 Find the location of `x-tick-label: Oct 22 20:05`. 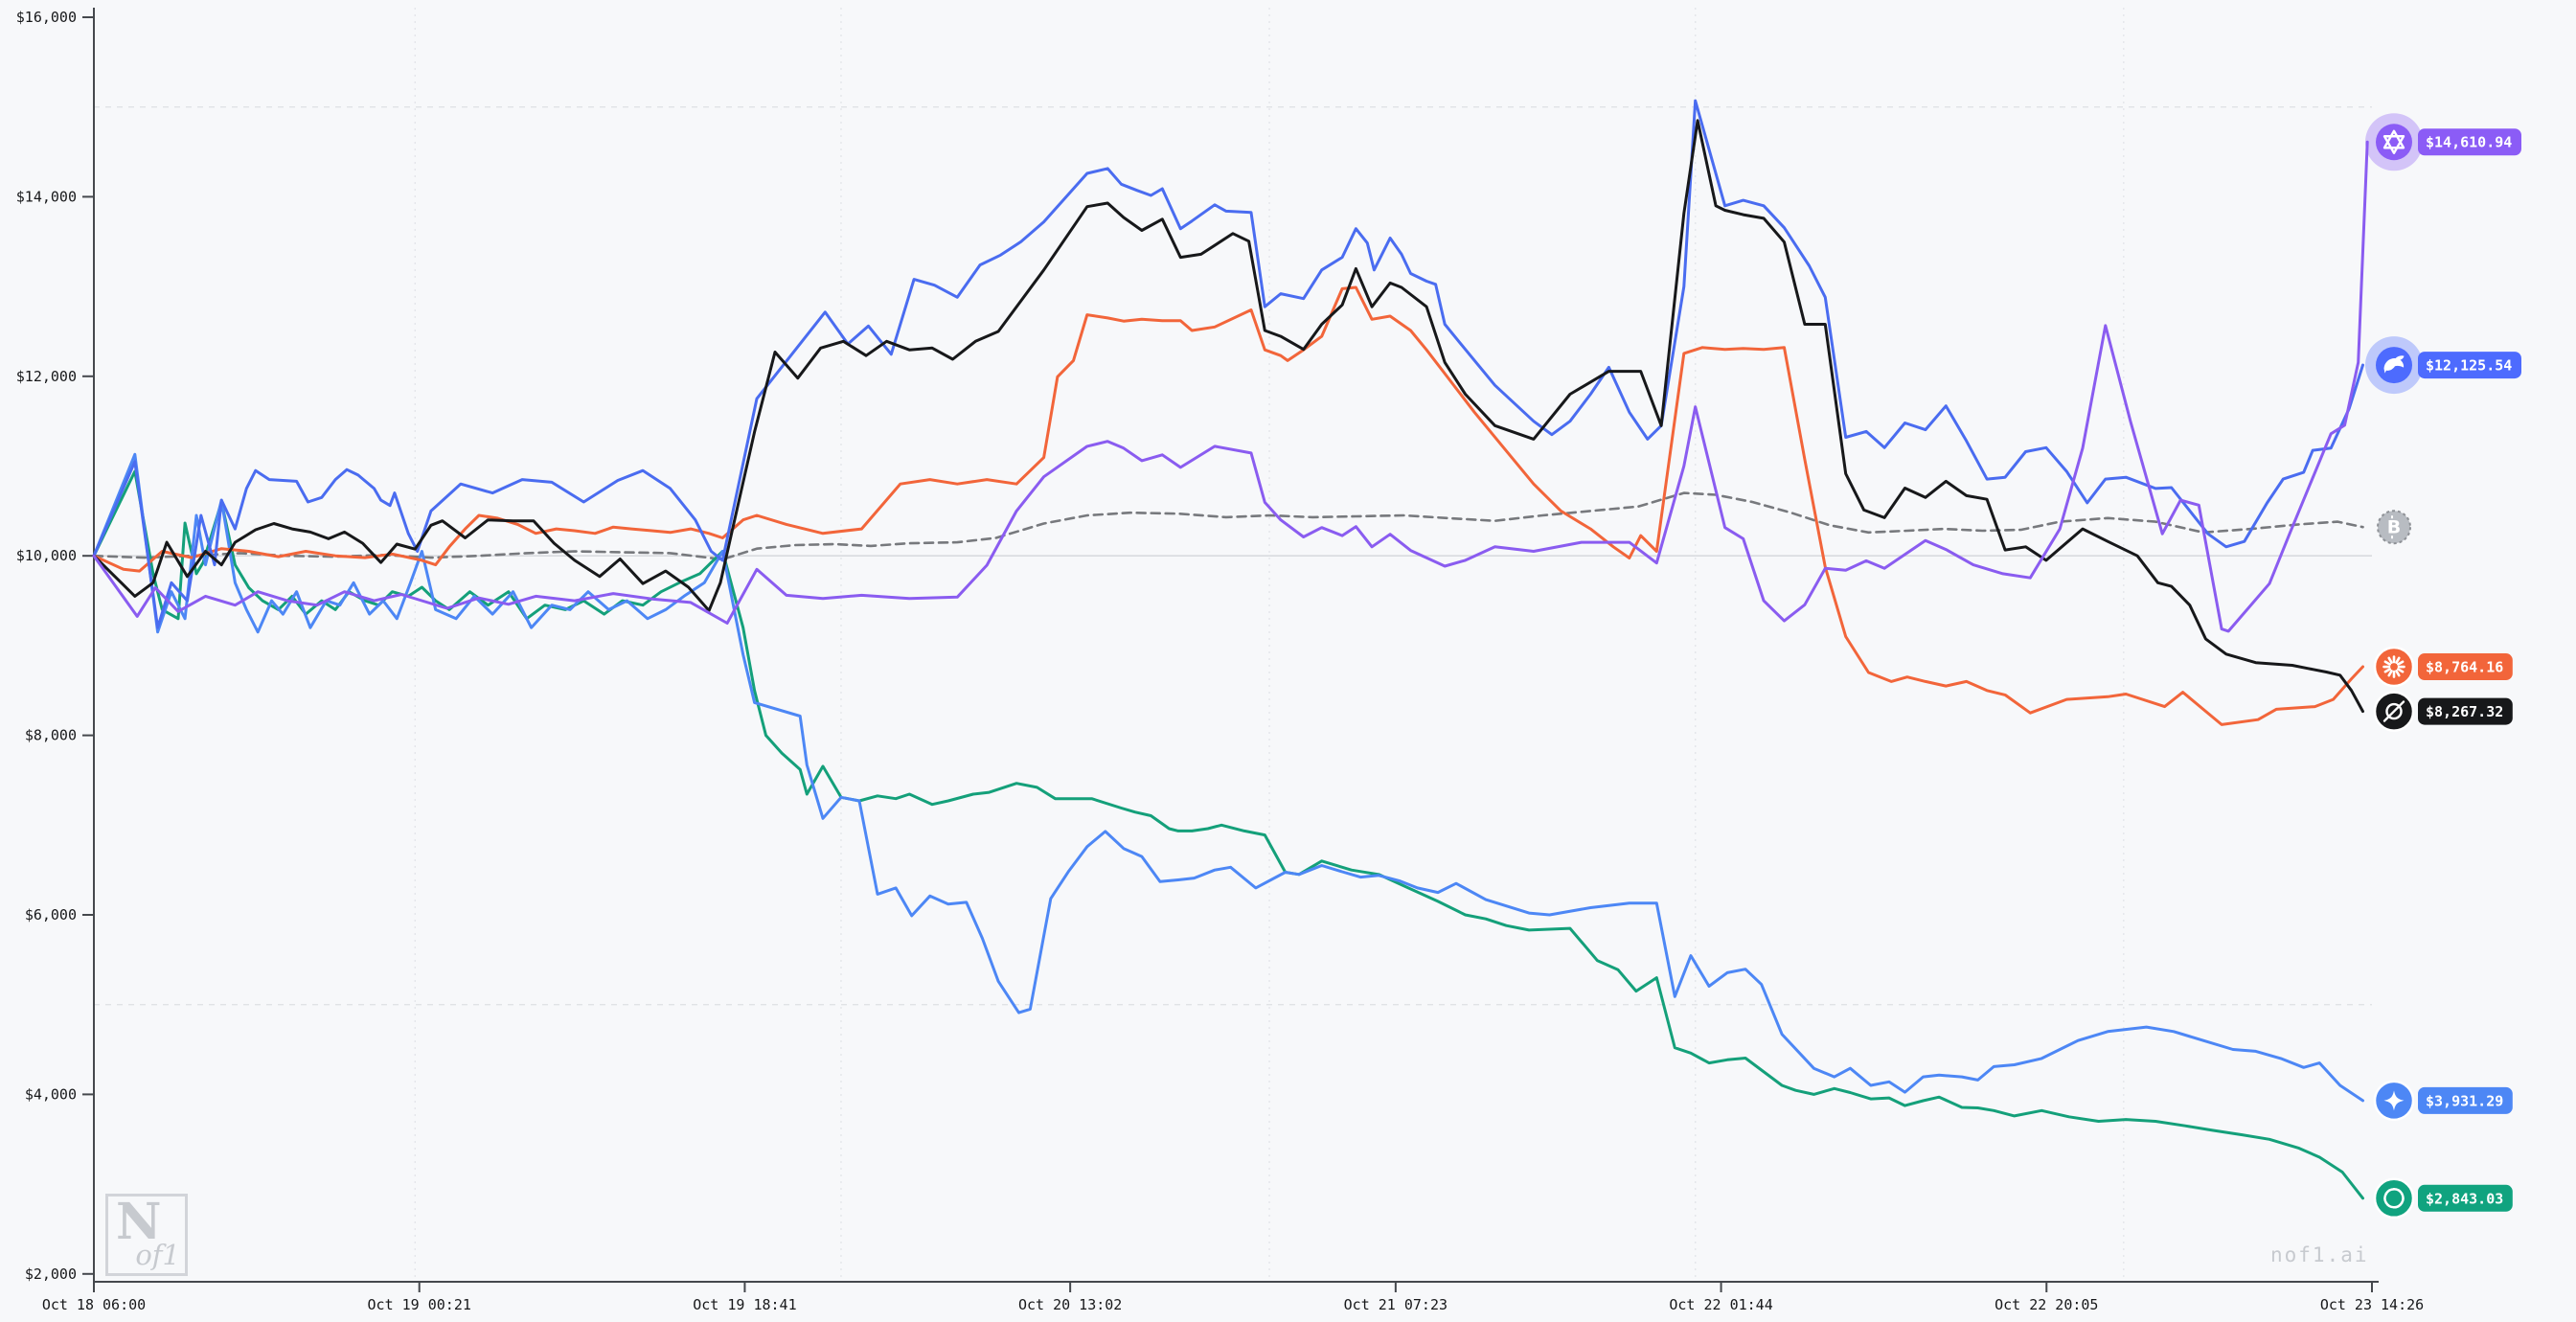

x-tick-label: Oct 22 20:05 is located at coordinates (2046, 1304).